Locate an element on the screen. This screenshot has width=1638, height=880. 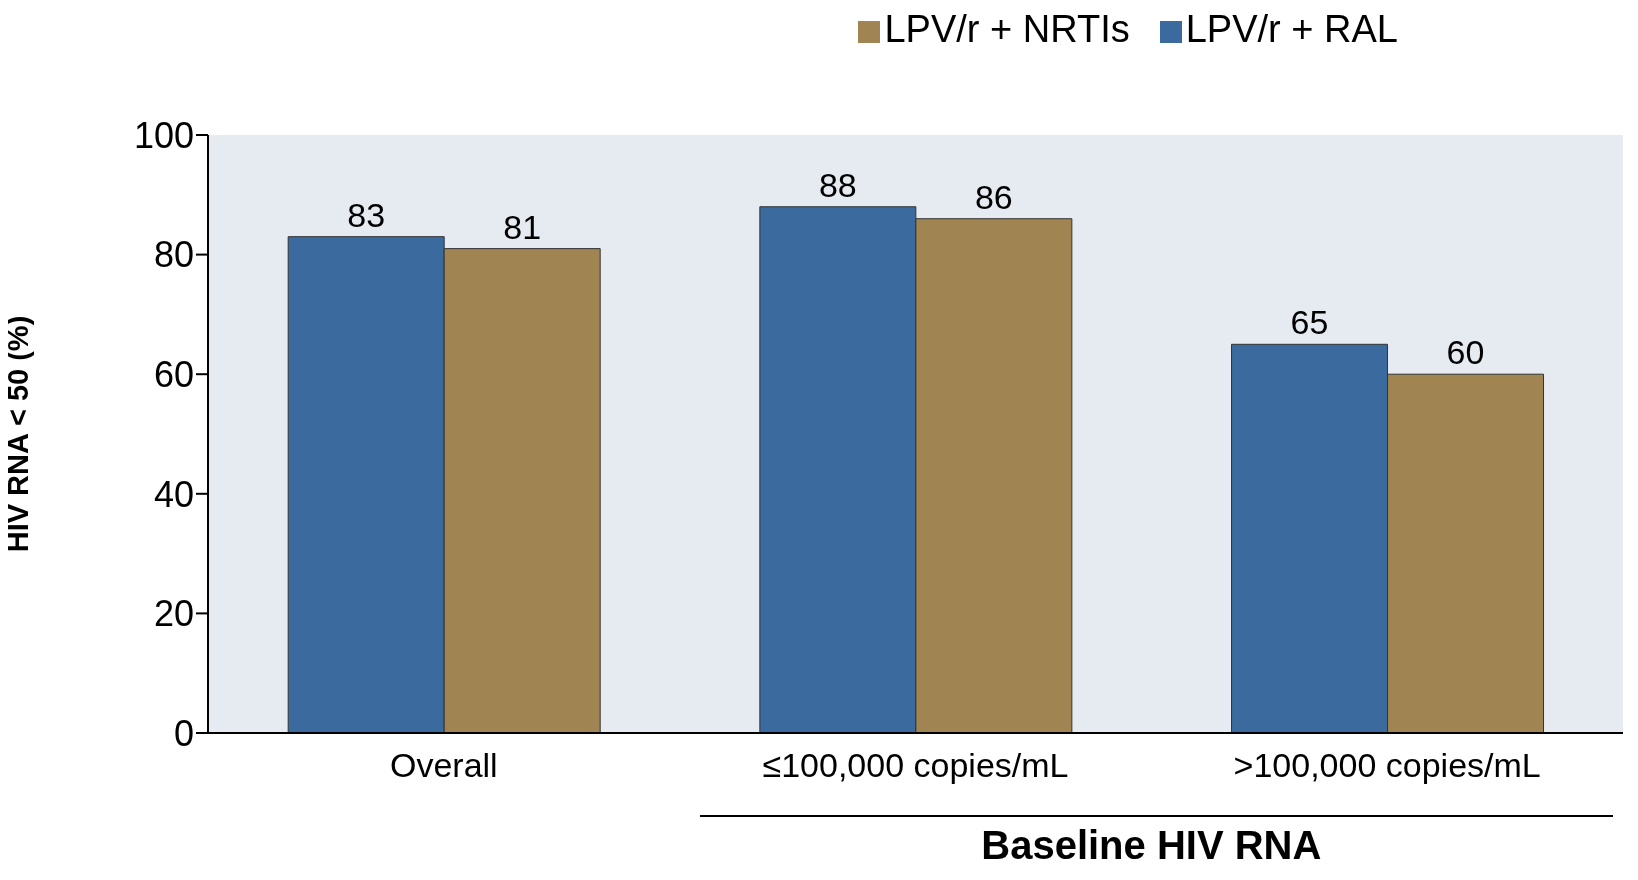
y-tick-label: 60 is located at coordinates (173, 374).